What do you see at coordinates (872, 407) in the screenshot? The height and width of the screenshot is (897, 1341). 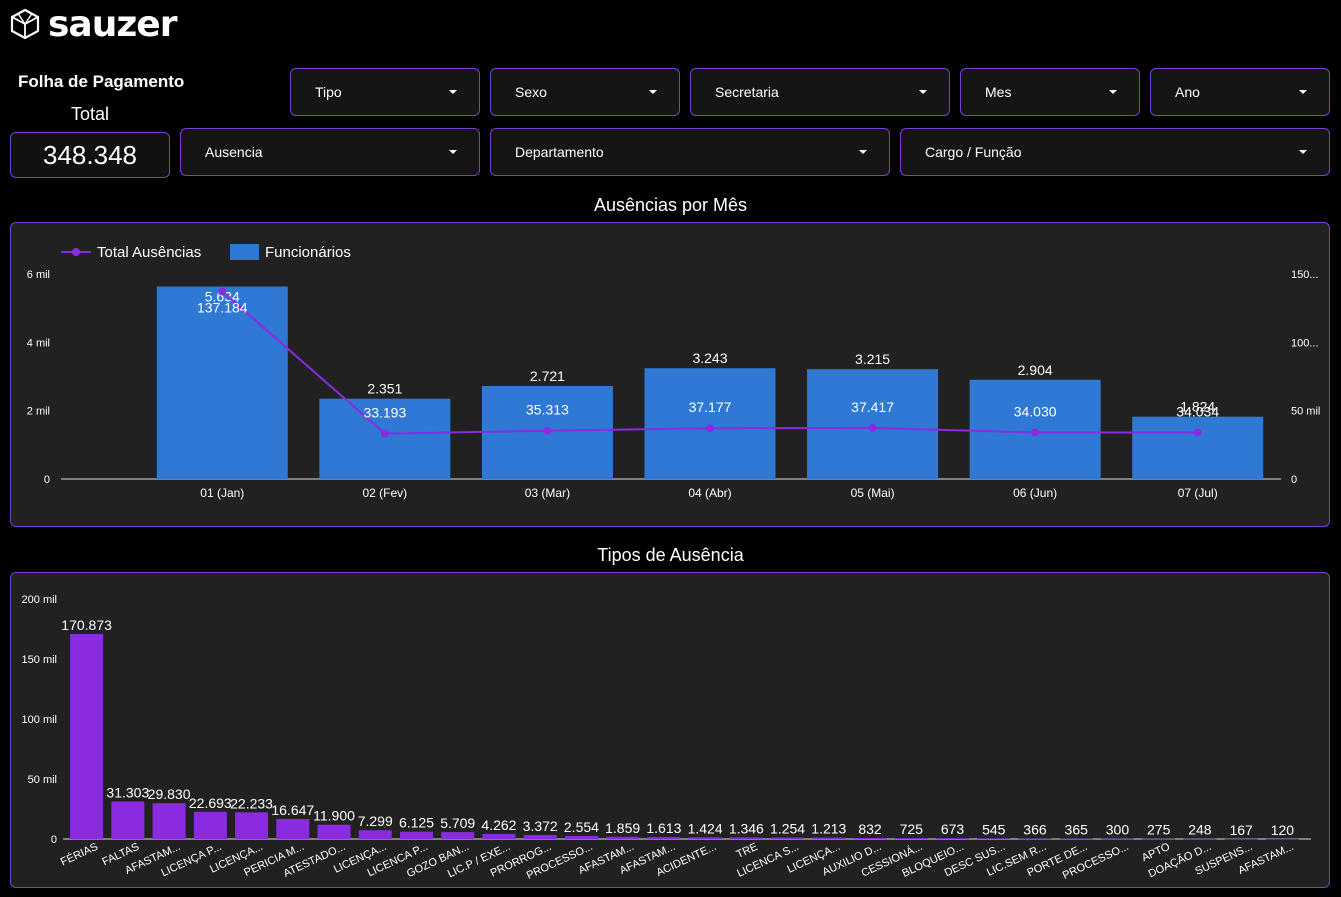 I see `line-value-label: 37.417` at bounding box center [872, 407].